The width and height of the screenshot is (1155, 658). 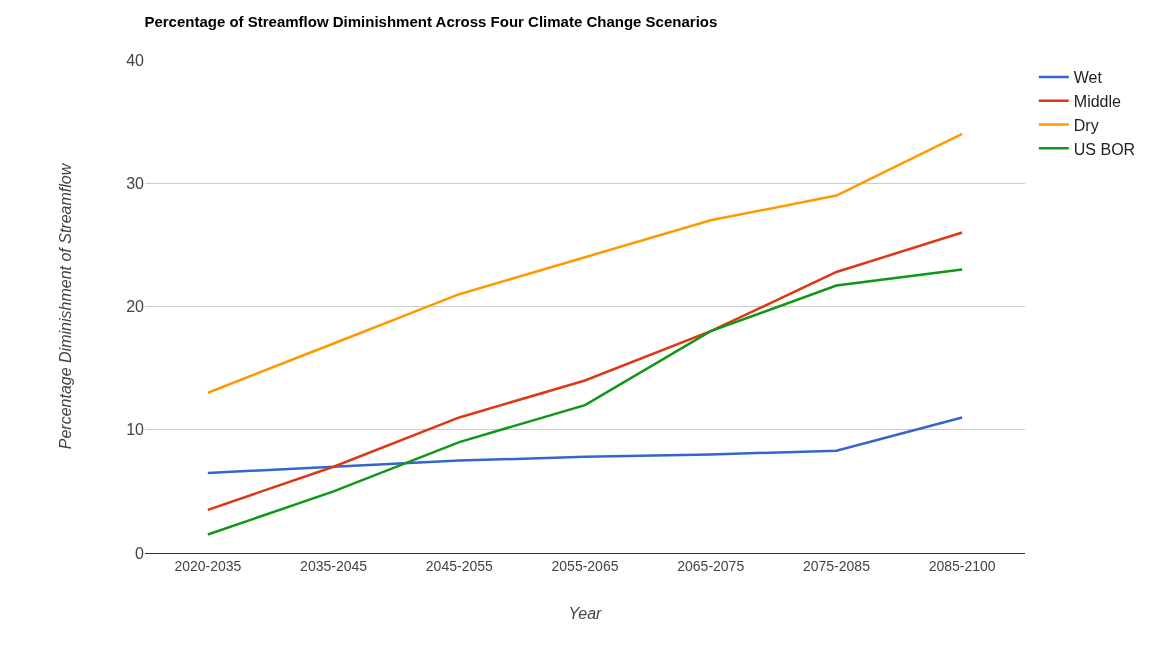 I want to click on x-tick-label: 2065-2075, so click(x=711, y=565).